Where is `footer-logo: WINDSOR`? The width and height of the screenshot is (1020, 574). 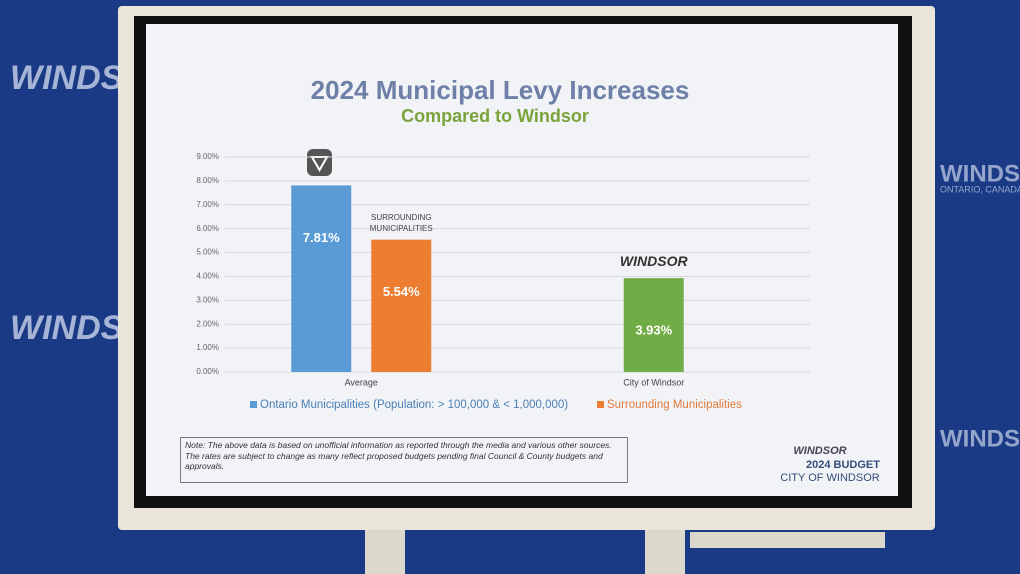
footer-logo: WINDSOR is located at coordinates (819, 451).